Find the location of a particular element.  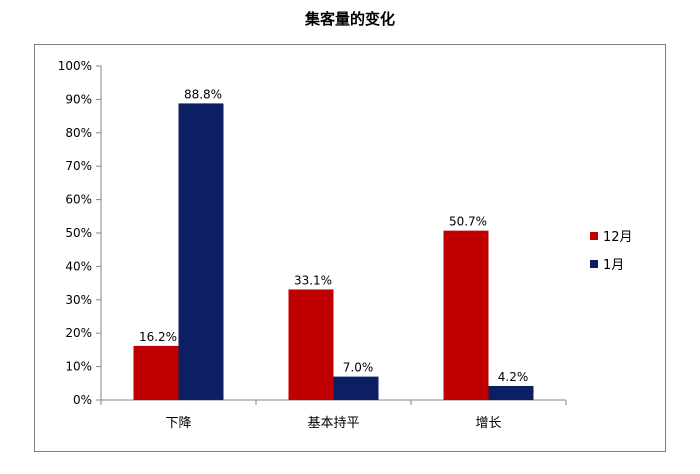

y-tick-label: 30% is located at coordinates (78, 300).